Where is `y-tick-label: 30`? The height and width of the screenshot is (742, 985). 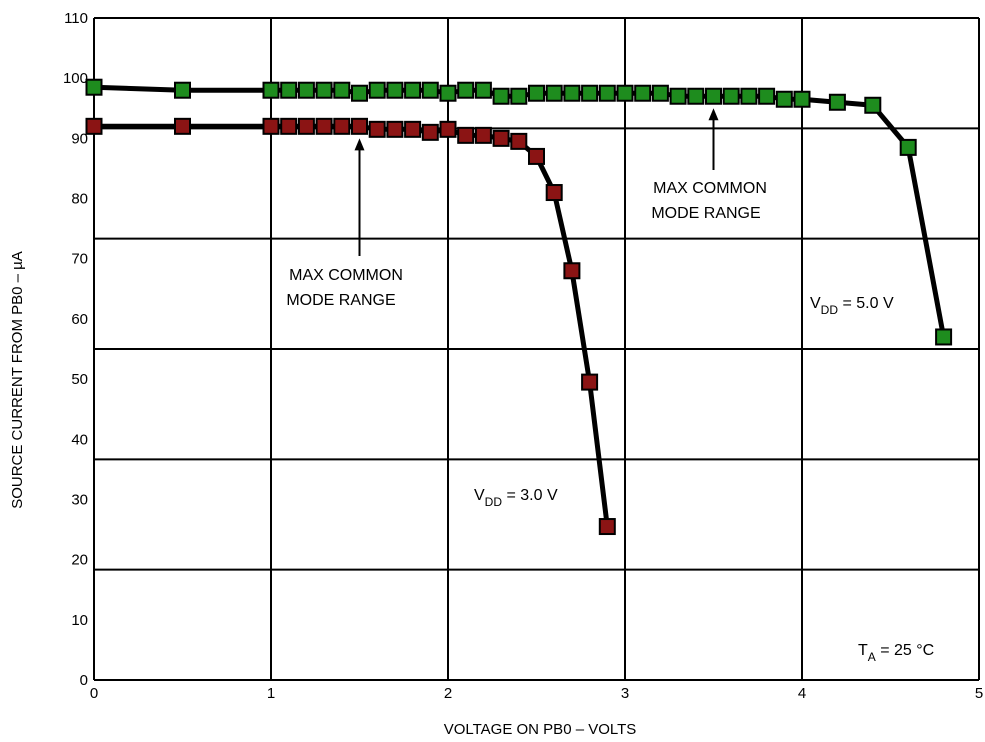
y-tick-label: 30 is located at coordinates (79, 499).